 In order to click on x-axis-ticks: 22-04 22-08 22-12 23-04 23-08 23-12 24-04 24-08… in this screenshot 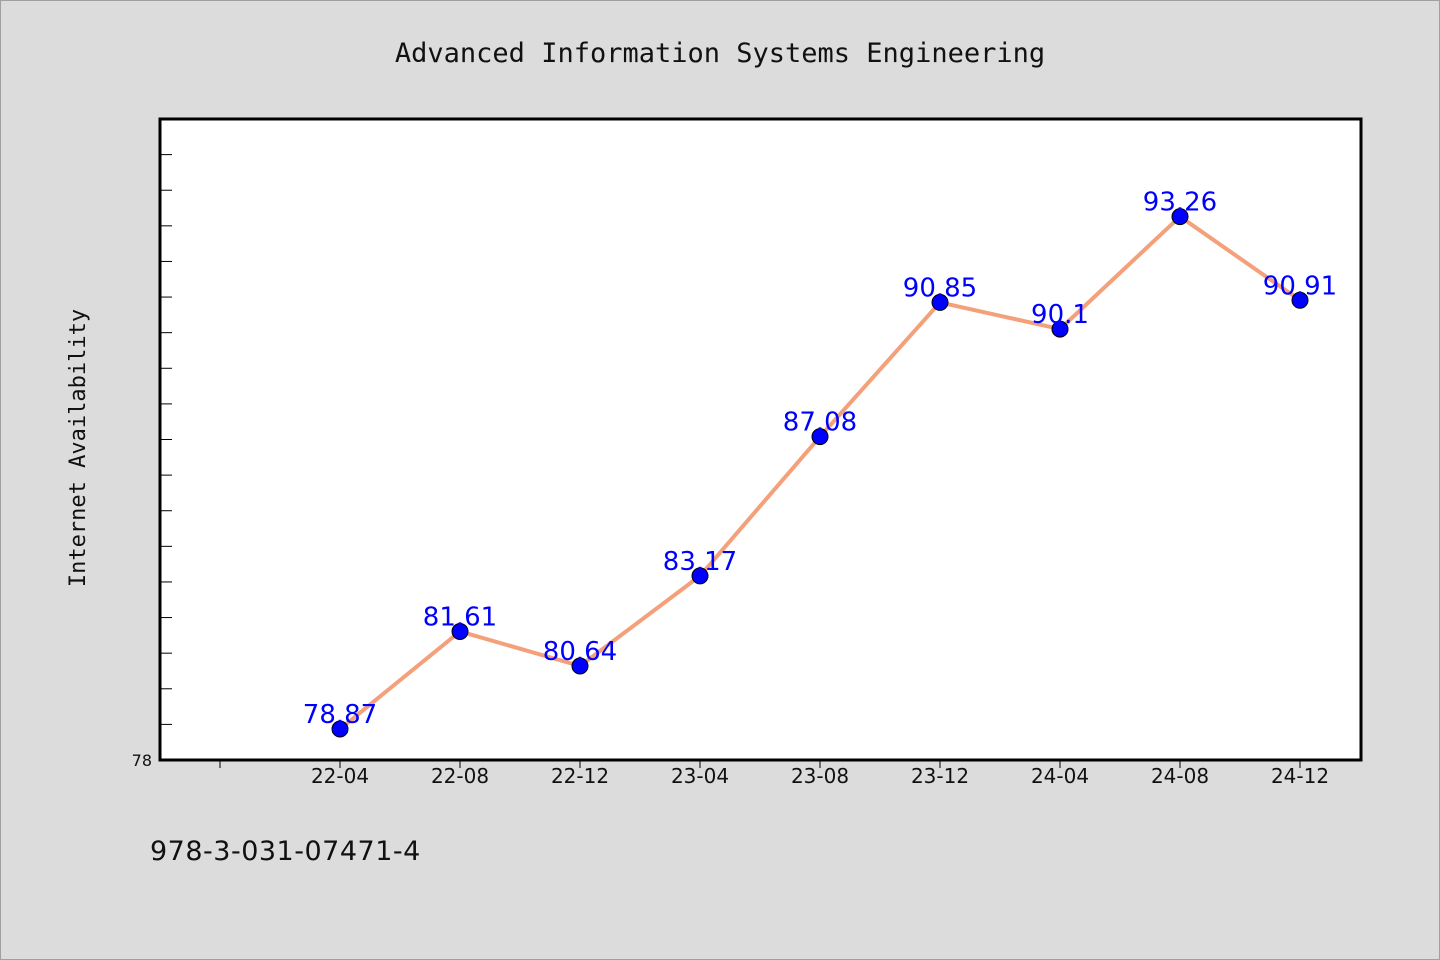, I will do `click(774, 774)`.